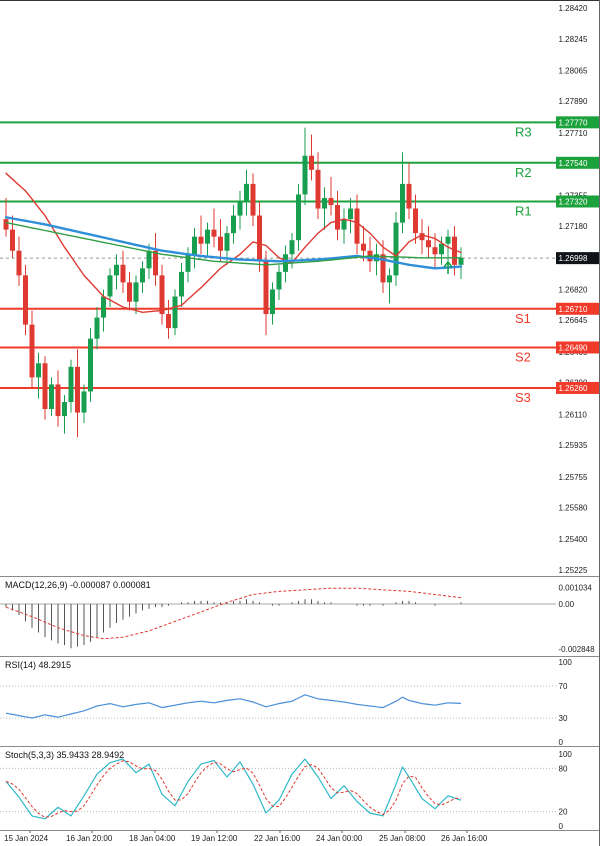 This screenshot has width=600, height=846. What do you see at coordinates (233, 613) in the screenshot?
I see `macd-signal-line` at bounding box center [233, 613].